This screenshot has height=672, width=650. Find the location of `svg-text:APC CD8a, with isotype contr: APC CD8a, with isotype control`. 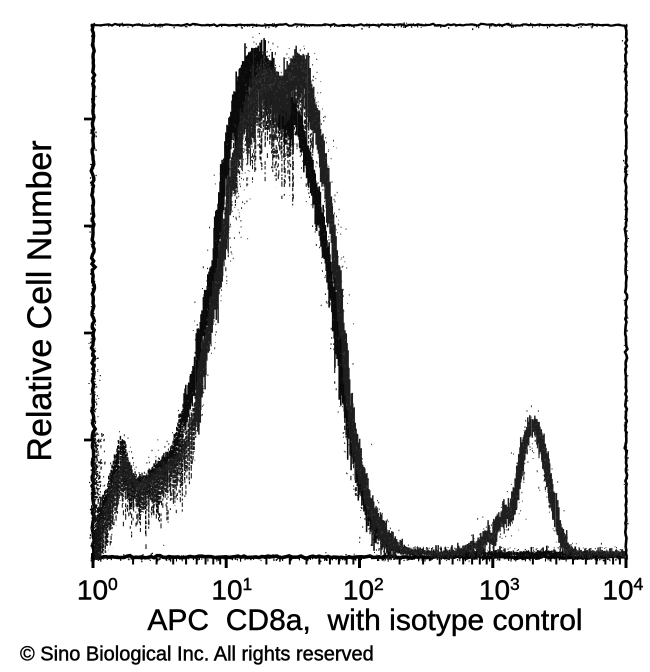

svg-text:APC CD8a, with isotype contr: APC CD8a, with isotype control is located at coordinates (364, 620).